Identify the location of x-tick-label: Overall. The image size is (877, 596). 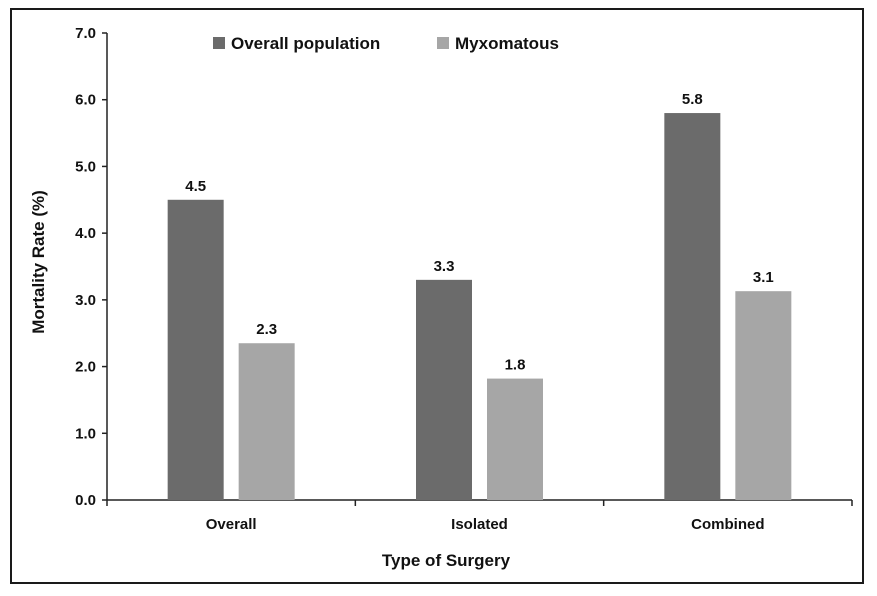
(231, 524).